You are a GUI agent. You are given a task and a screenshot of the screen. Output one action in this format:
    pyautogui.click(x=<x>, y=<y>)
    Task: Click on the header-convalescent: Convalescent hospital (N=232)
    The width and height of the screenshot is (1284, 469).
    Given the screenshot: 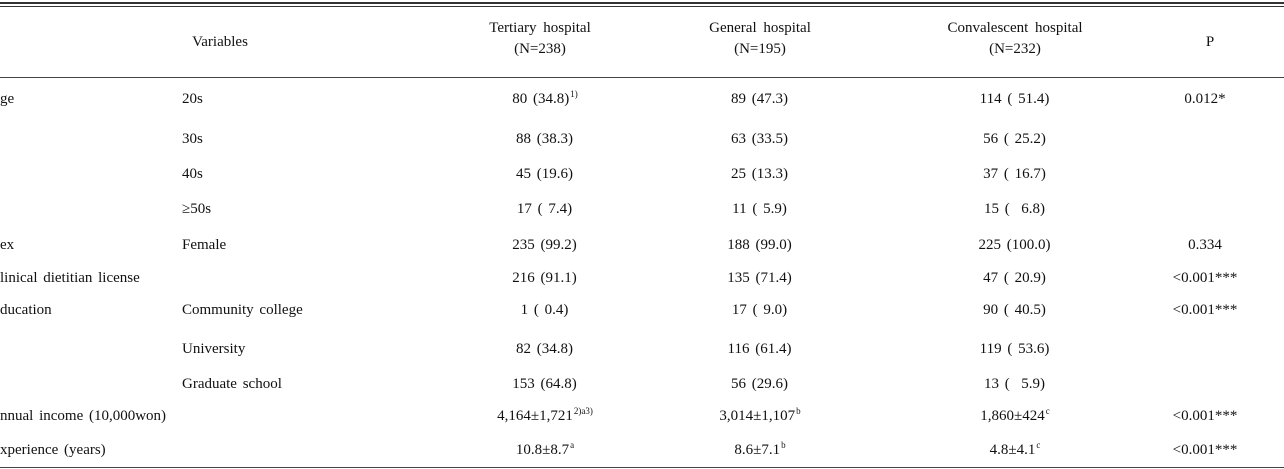 What is the action you would take?
    pyautogui.click(x=1015, y=39)
    